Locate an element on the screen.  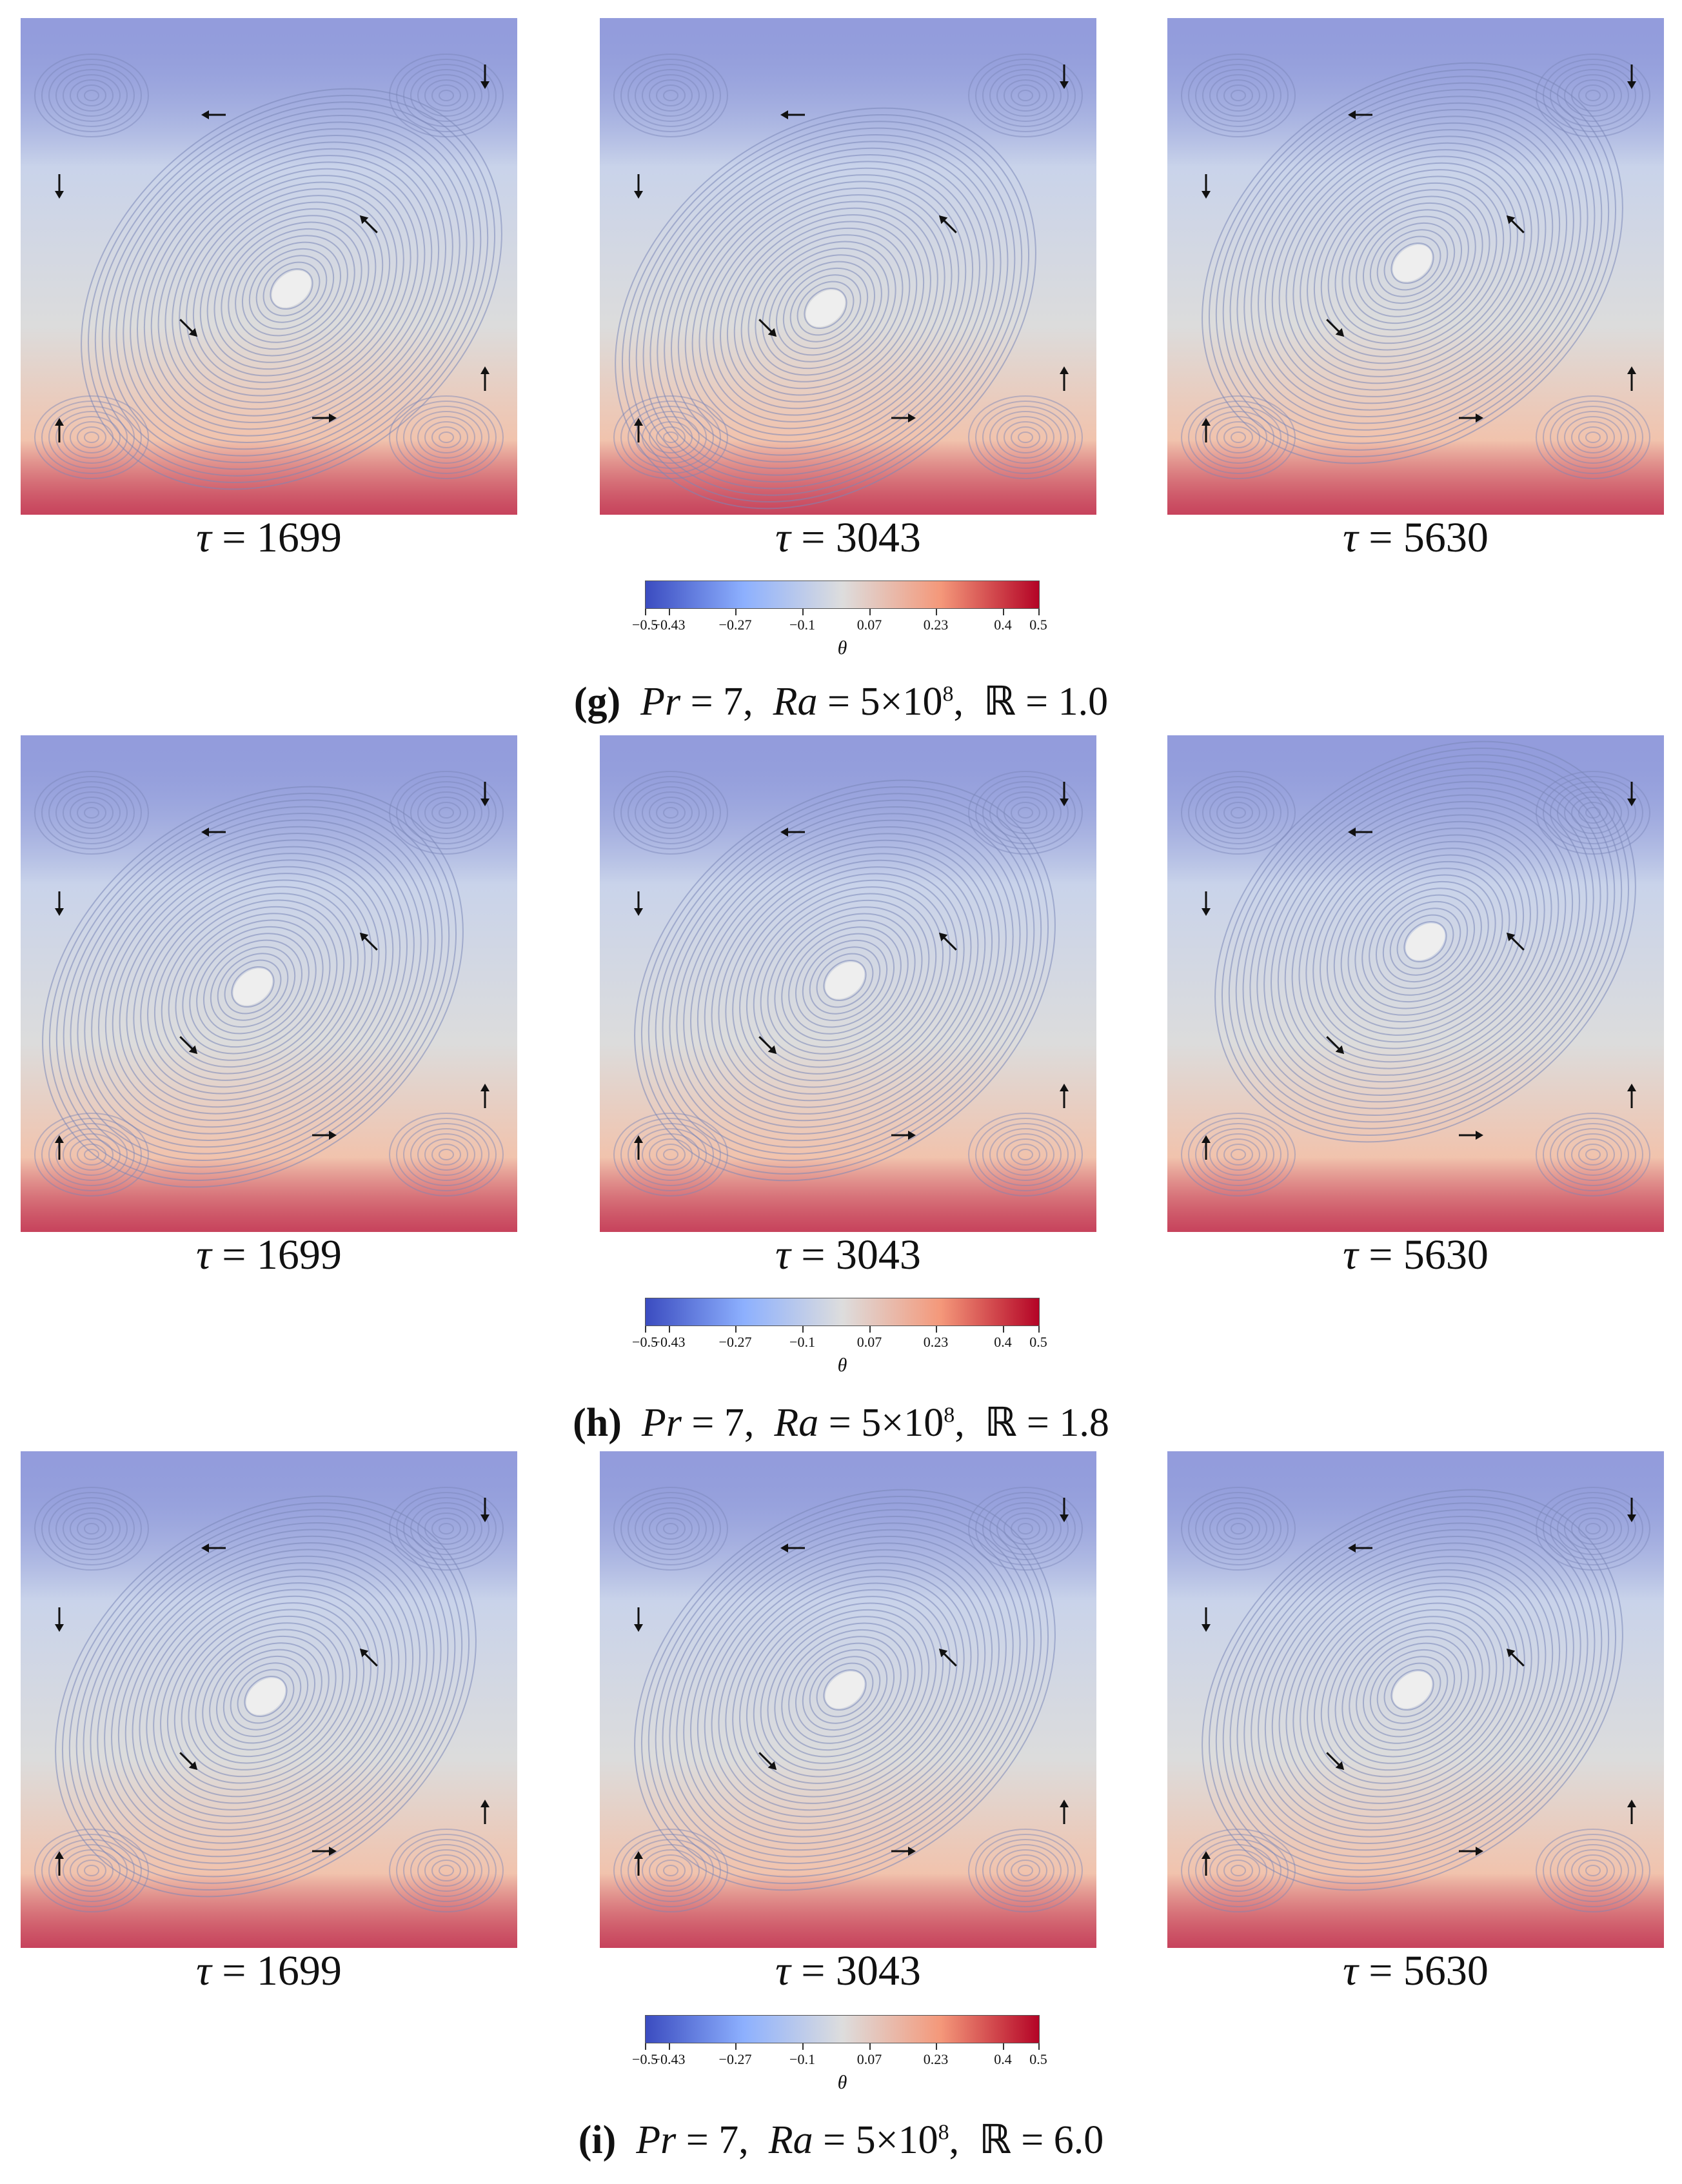
colorbar: −0.5 −0.43 −0.27 −0.1 0.07 0.23 0.4 0.5 θ is located at coordinates (839, 1340).